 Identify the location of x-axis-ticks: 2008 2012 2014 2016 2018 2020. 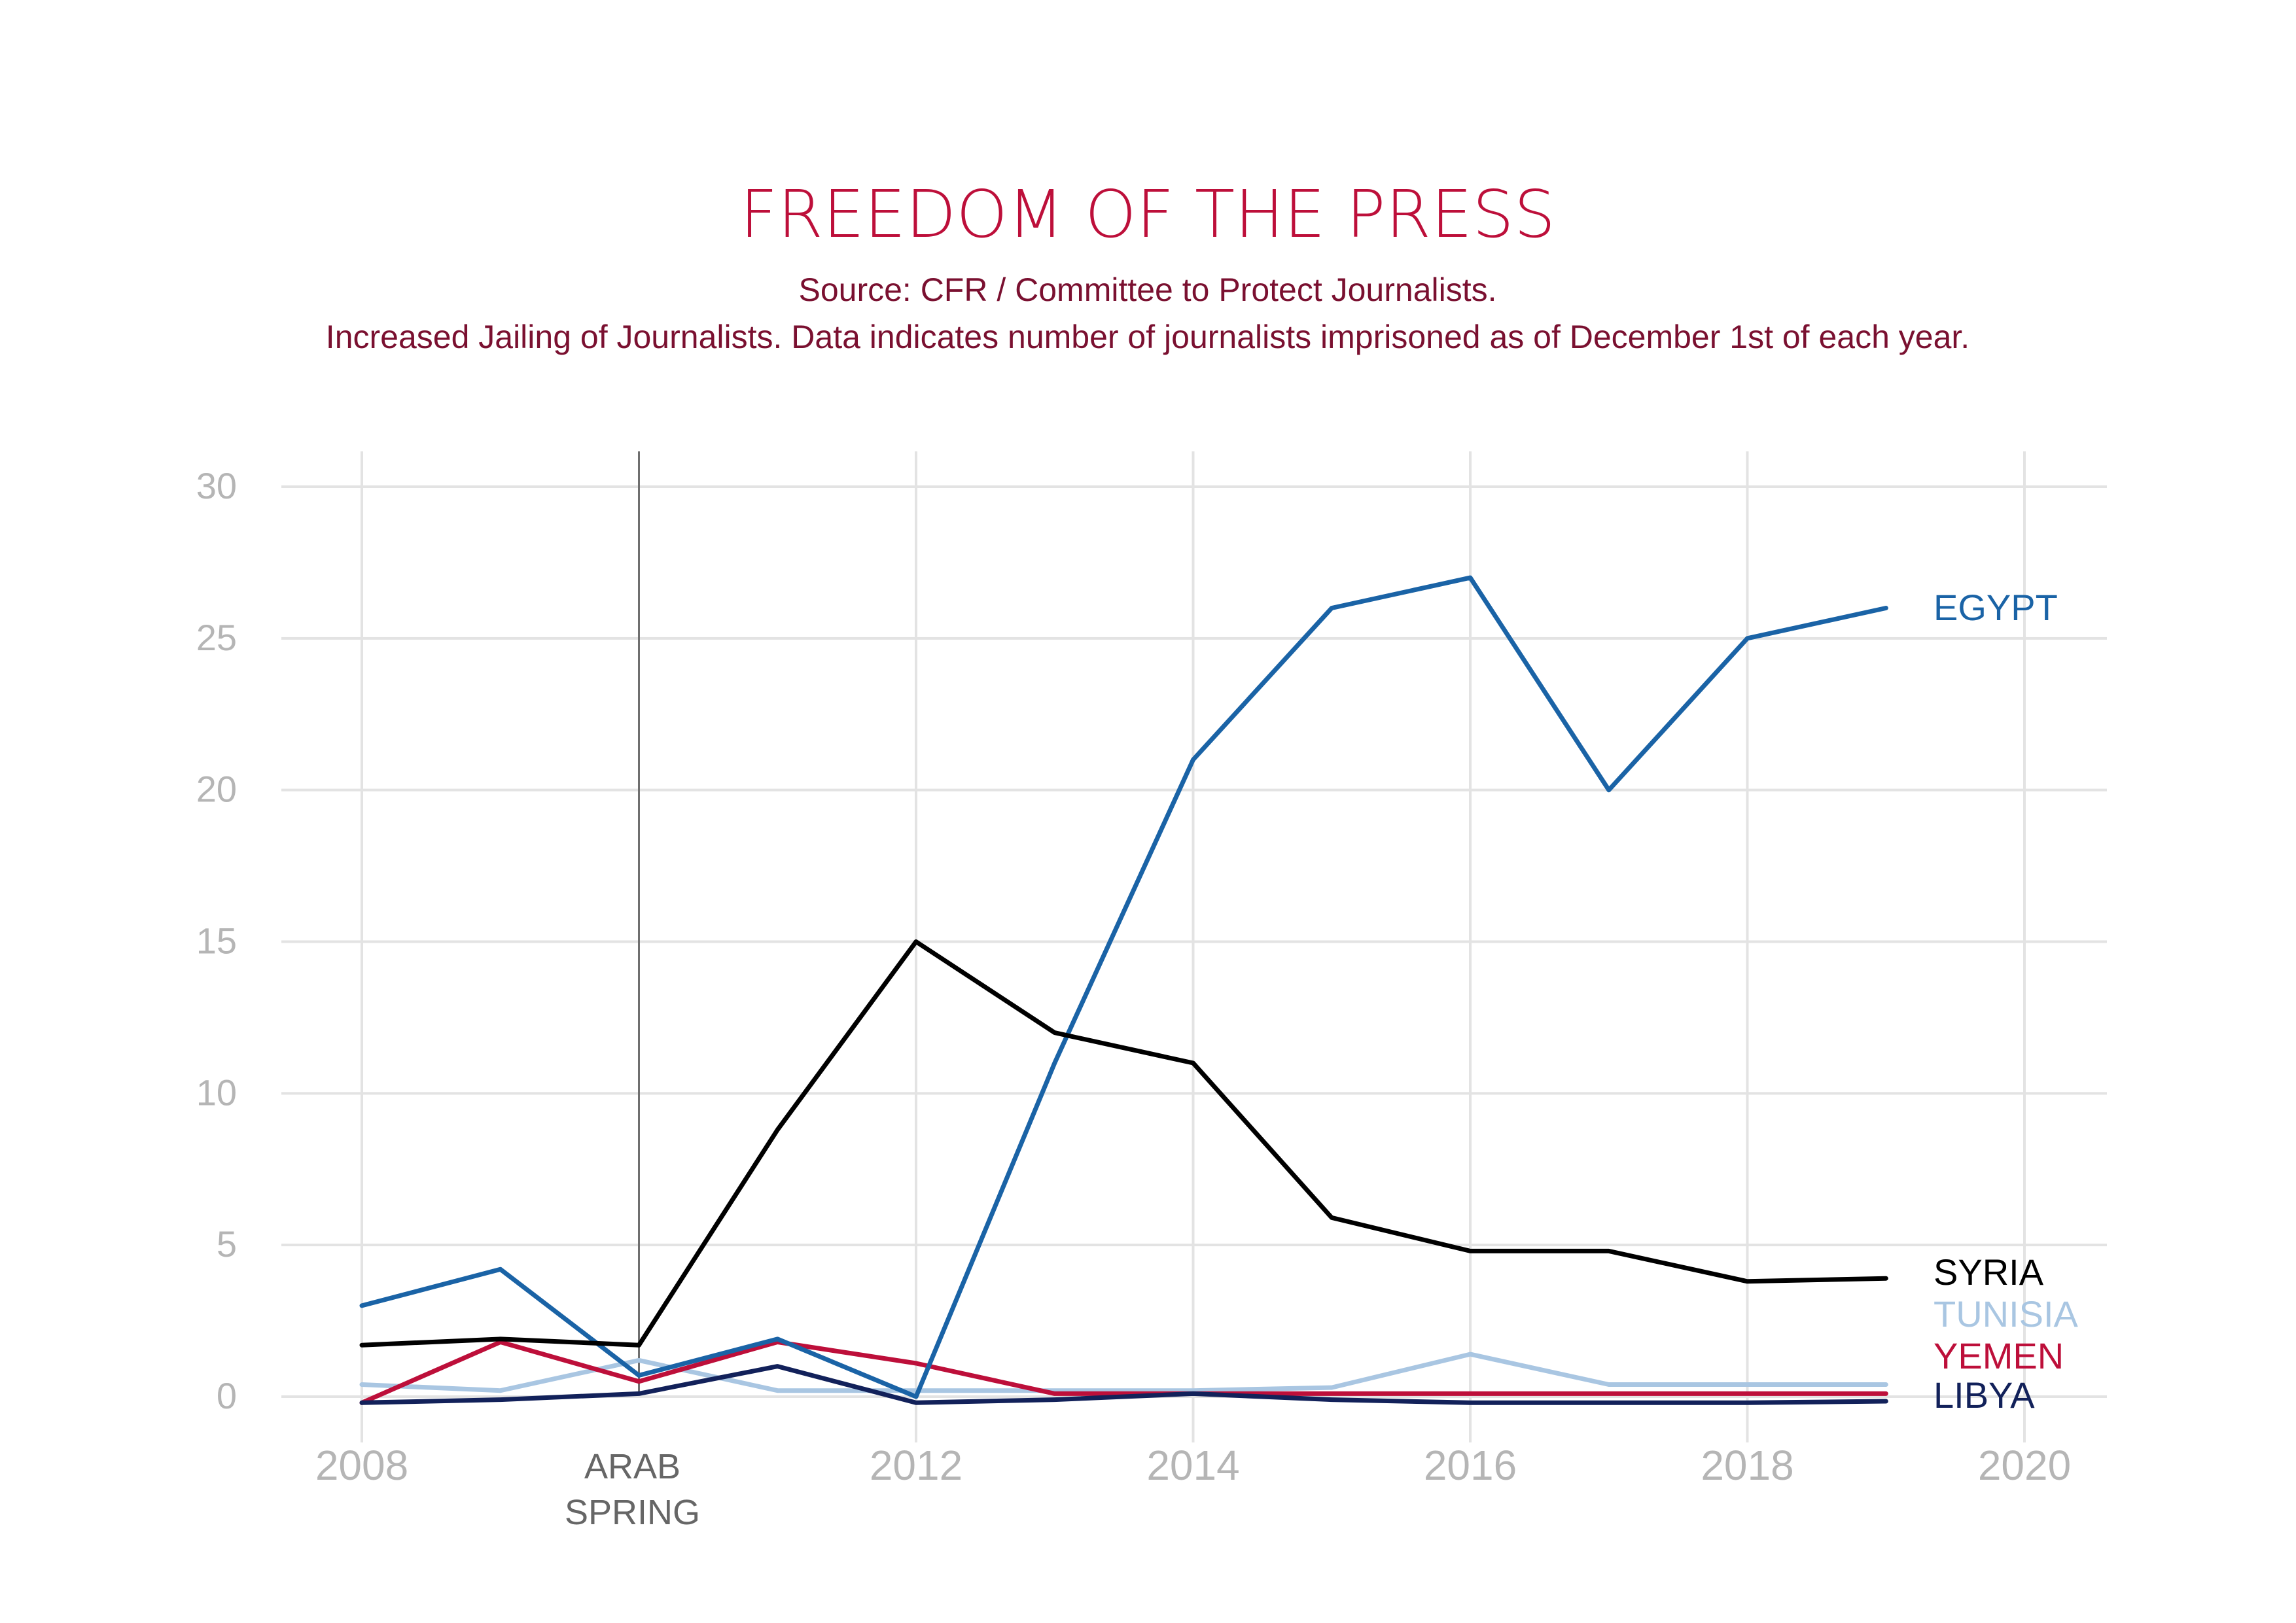
(1193, 1466).